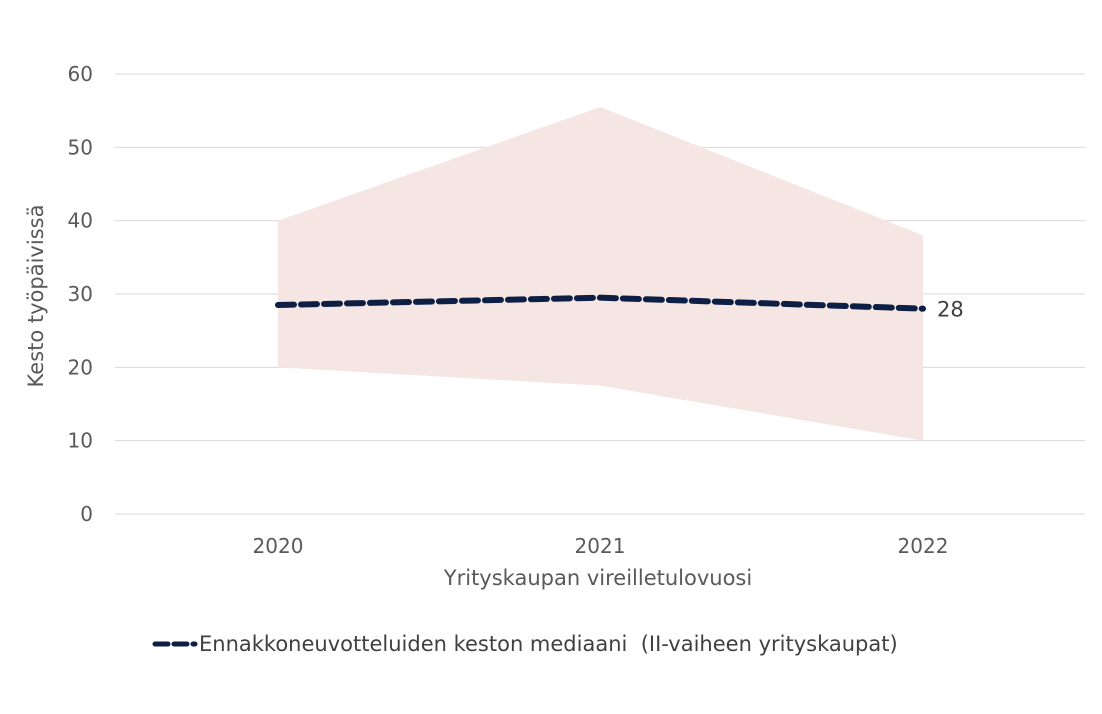  Describe the element at coordinates (80, 147) in the screenshot. I see `y-tick-label: 50` at that location.